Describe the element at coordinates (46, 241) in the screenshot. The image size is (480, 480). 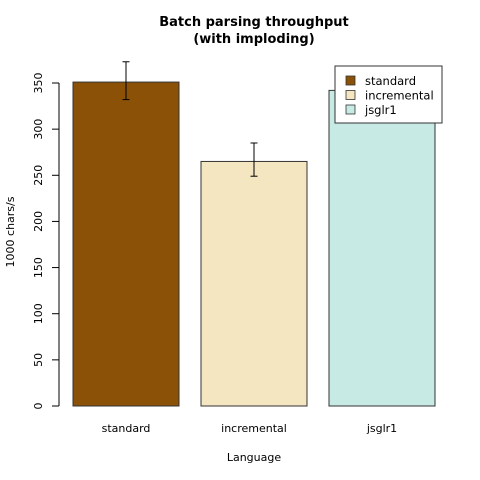
I see `y-axis: 0 50 100 150 200 250 300 350` at that location.